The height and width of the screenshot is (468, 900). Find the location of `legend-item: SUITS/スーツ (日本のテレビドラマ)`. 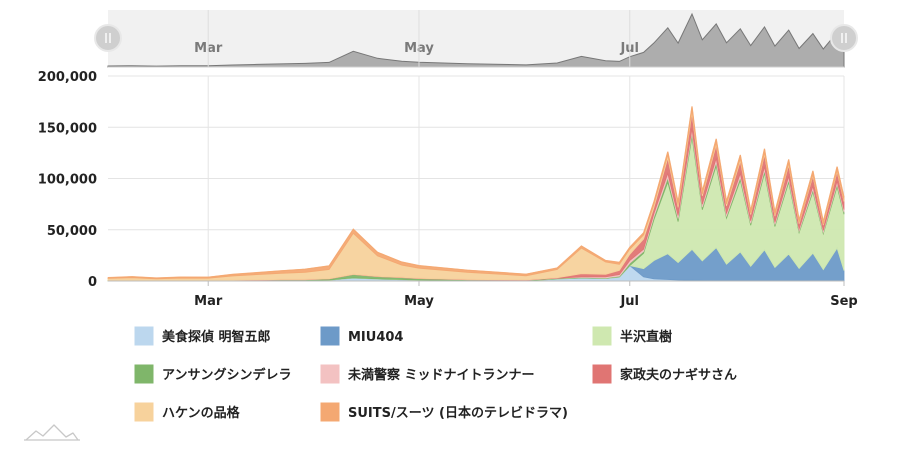

legend-item: SUITS/スーツ (日本のテレビドラマ) is located at coordinates (443, 412).